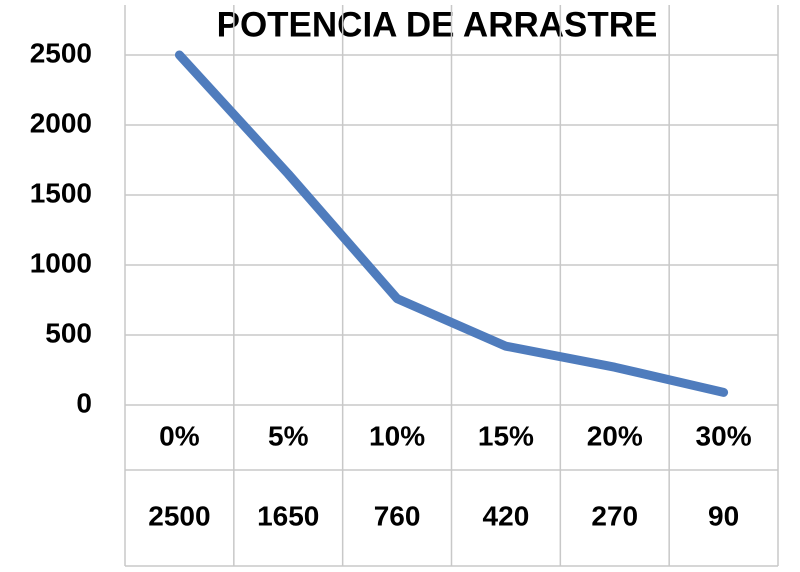  Describe the element at coordinates (437, 24) in the screenshot. I see `chart-title: POTENCIA DE ARRASTRE` at that location.